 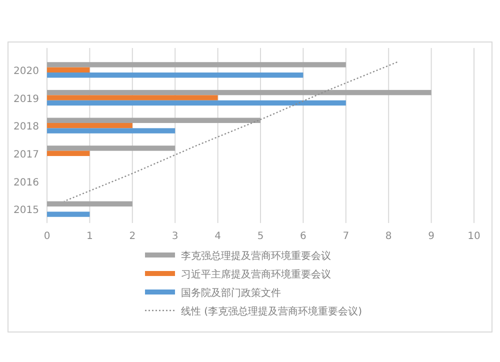 I want to click on x-tick-label: 0, so click(x=47, y=236).